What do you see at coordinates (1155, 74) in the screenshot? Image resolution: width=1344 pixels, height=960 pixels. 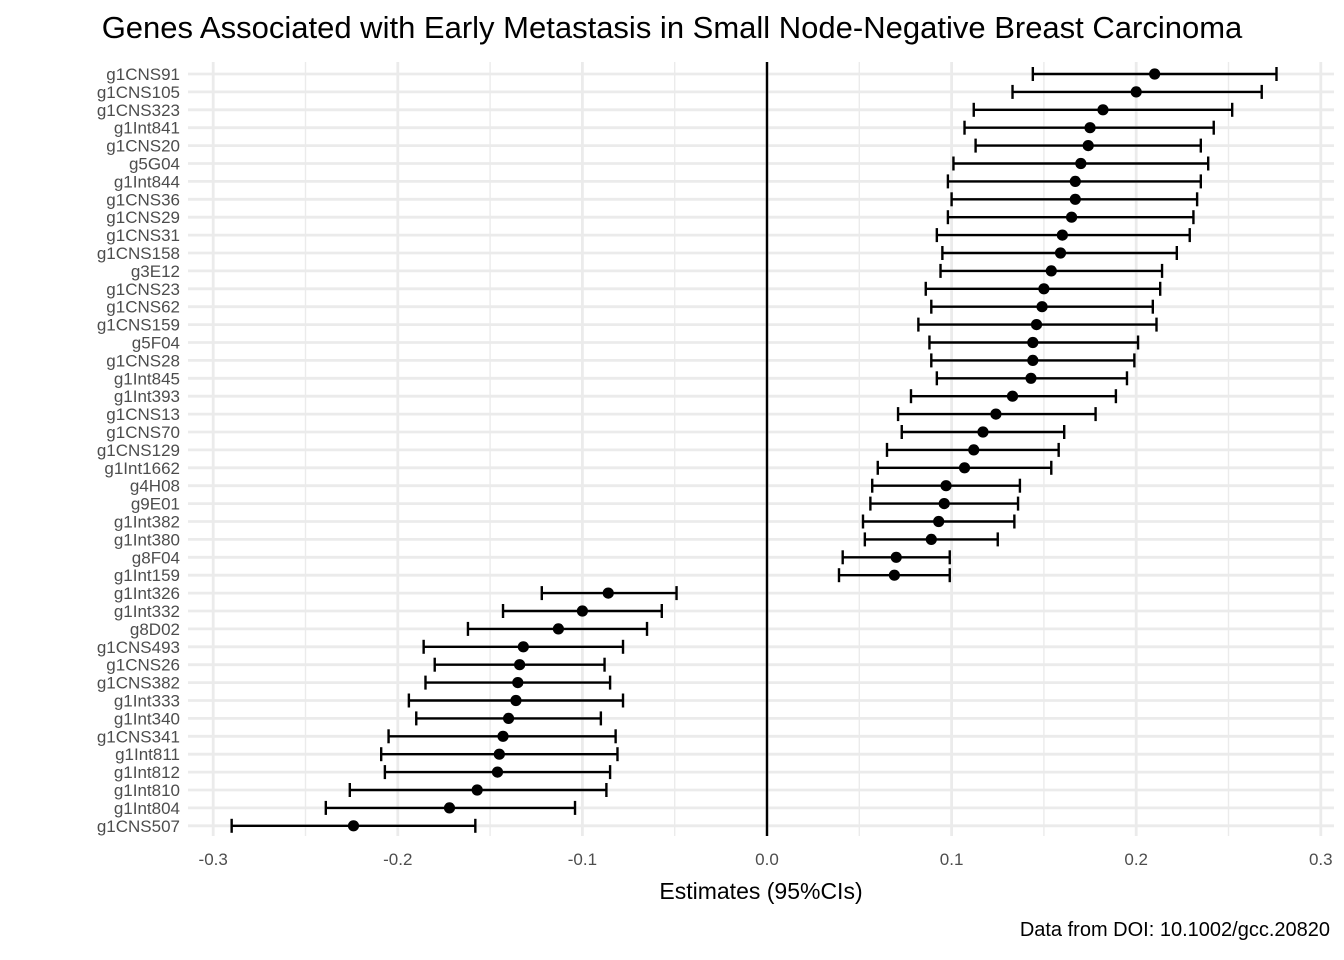 I see `point-g1CNS91` at bounding box center [1155, 74].